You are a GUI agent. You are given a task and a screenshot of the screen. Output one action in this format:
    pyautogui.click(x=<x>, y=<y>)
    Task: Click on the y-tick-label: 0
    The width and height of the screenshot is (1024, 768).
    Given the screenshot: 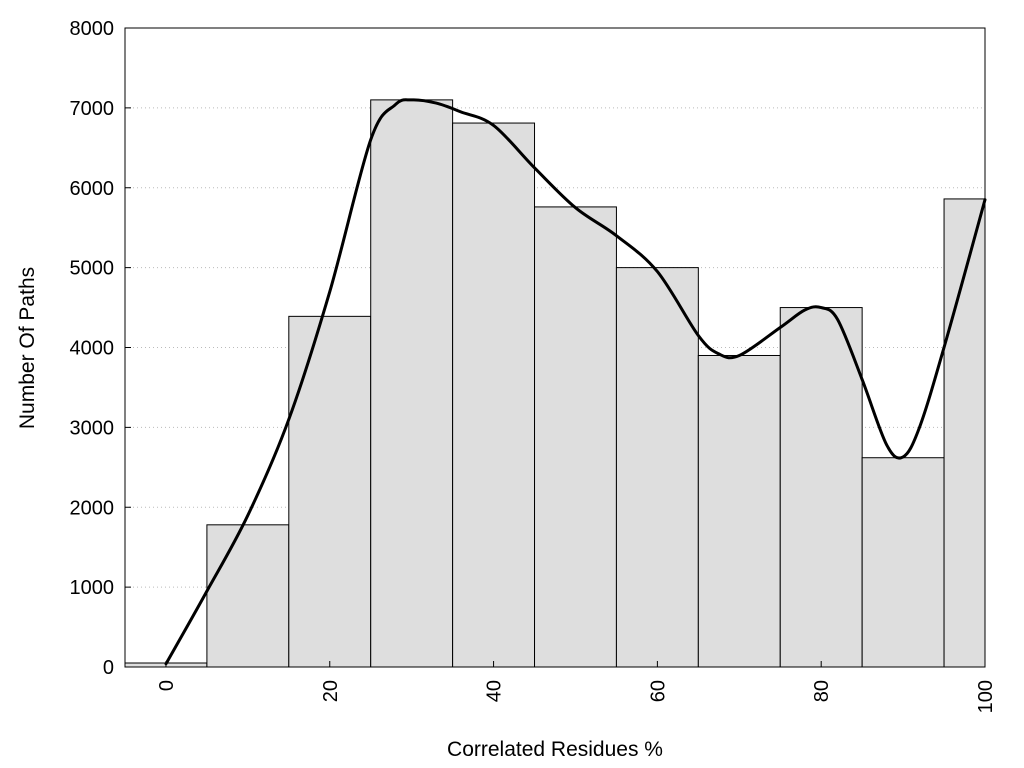 What is the action you would take?
    pyautogui.click(x=108, y=668)
    